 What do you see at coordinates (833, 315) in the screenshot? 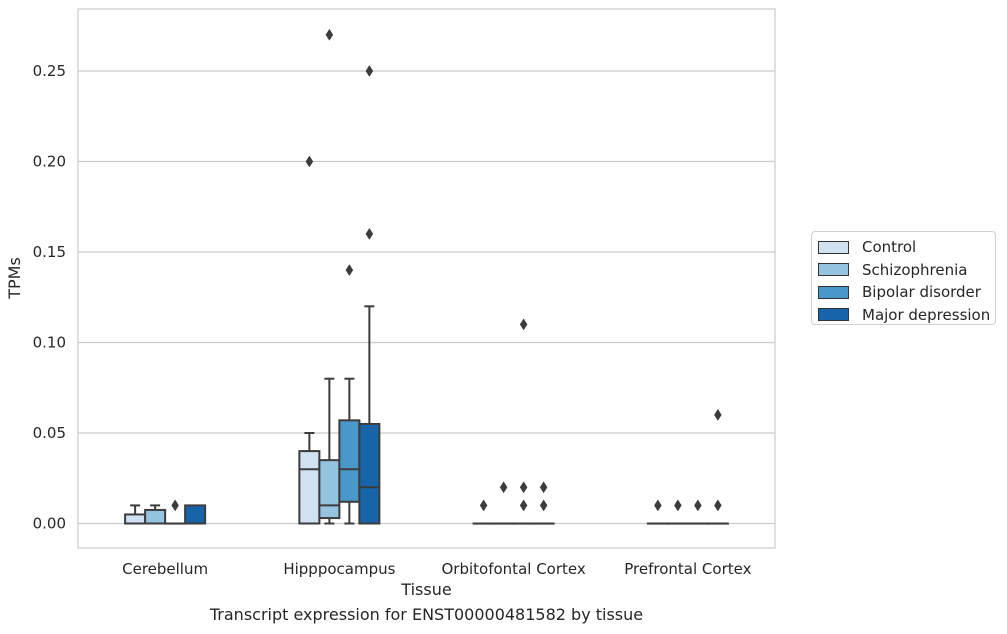
I see `legend-swatch-major-depression` at bounding box center [833, 315].